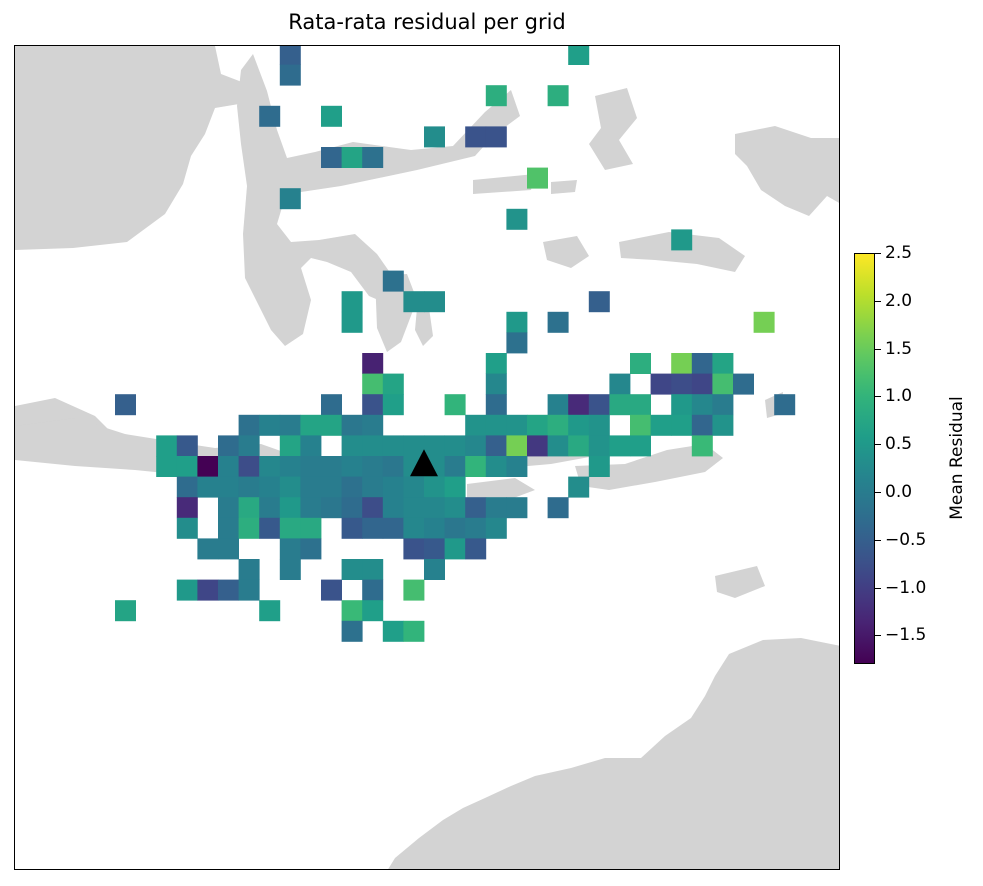 The image size is (983, 886). Describe the element at coordinates (131, 148) in the screenshot. I see `land-borneo` at that location.